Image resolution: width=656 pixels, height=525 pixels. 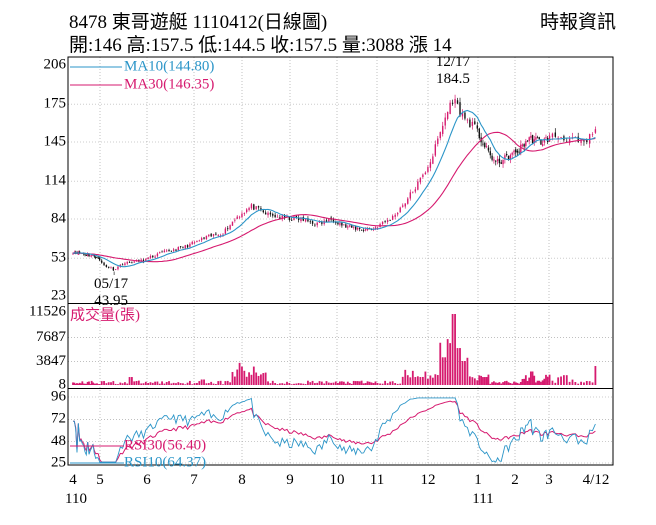 What do you see at coordinates (47, 311) in the screenshot?
I see `volume-tick-label: 11526` at bounding box center [47, 311].